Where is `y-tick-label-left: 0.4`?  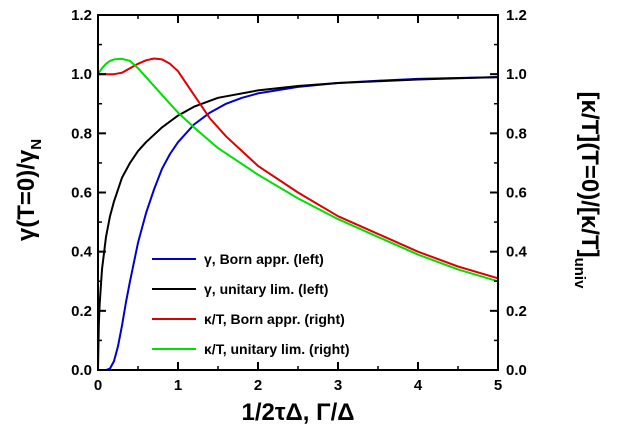 y-tick-label-left: 0.4 is located at coordinates (82, 252).